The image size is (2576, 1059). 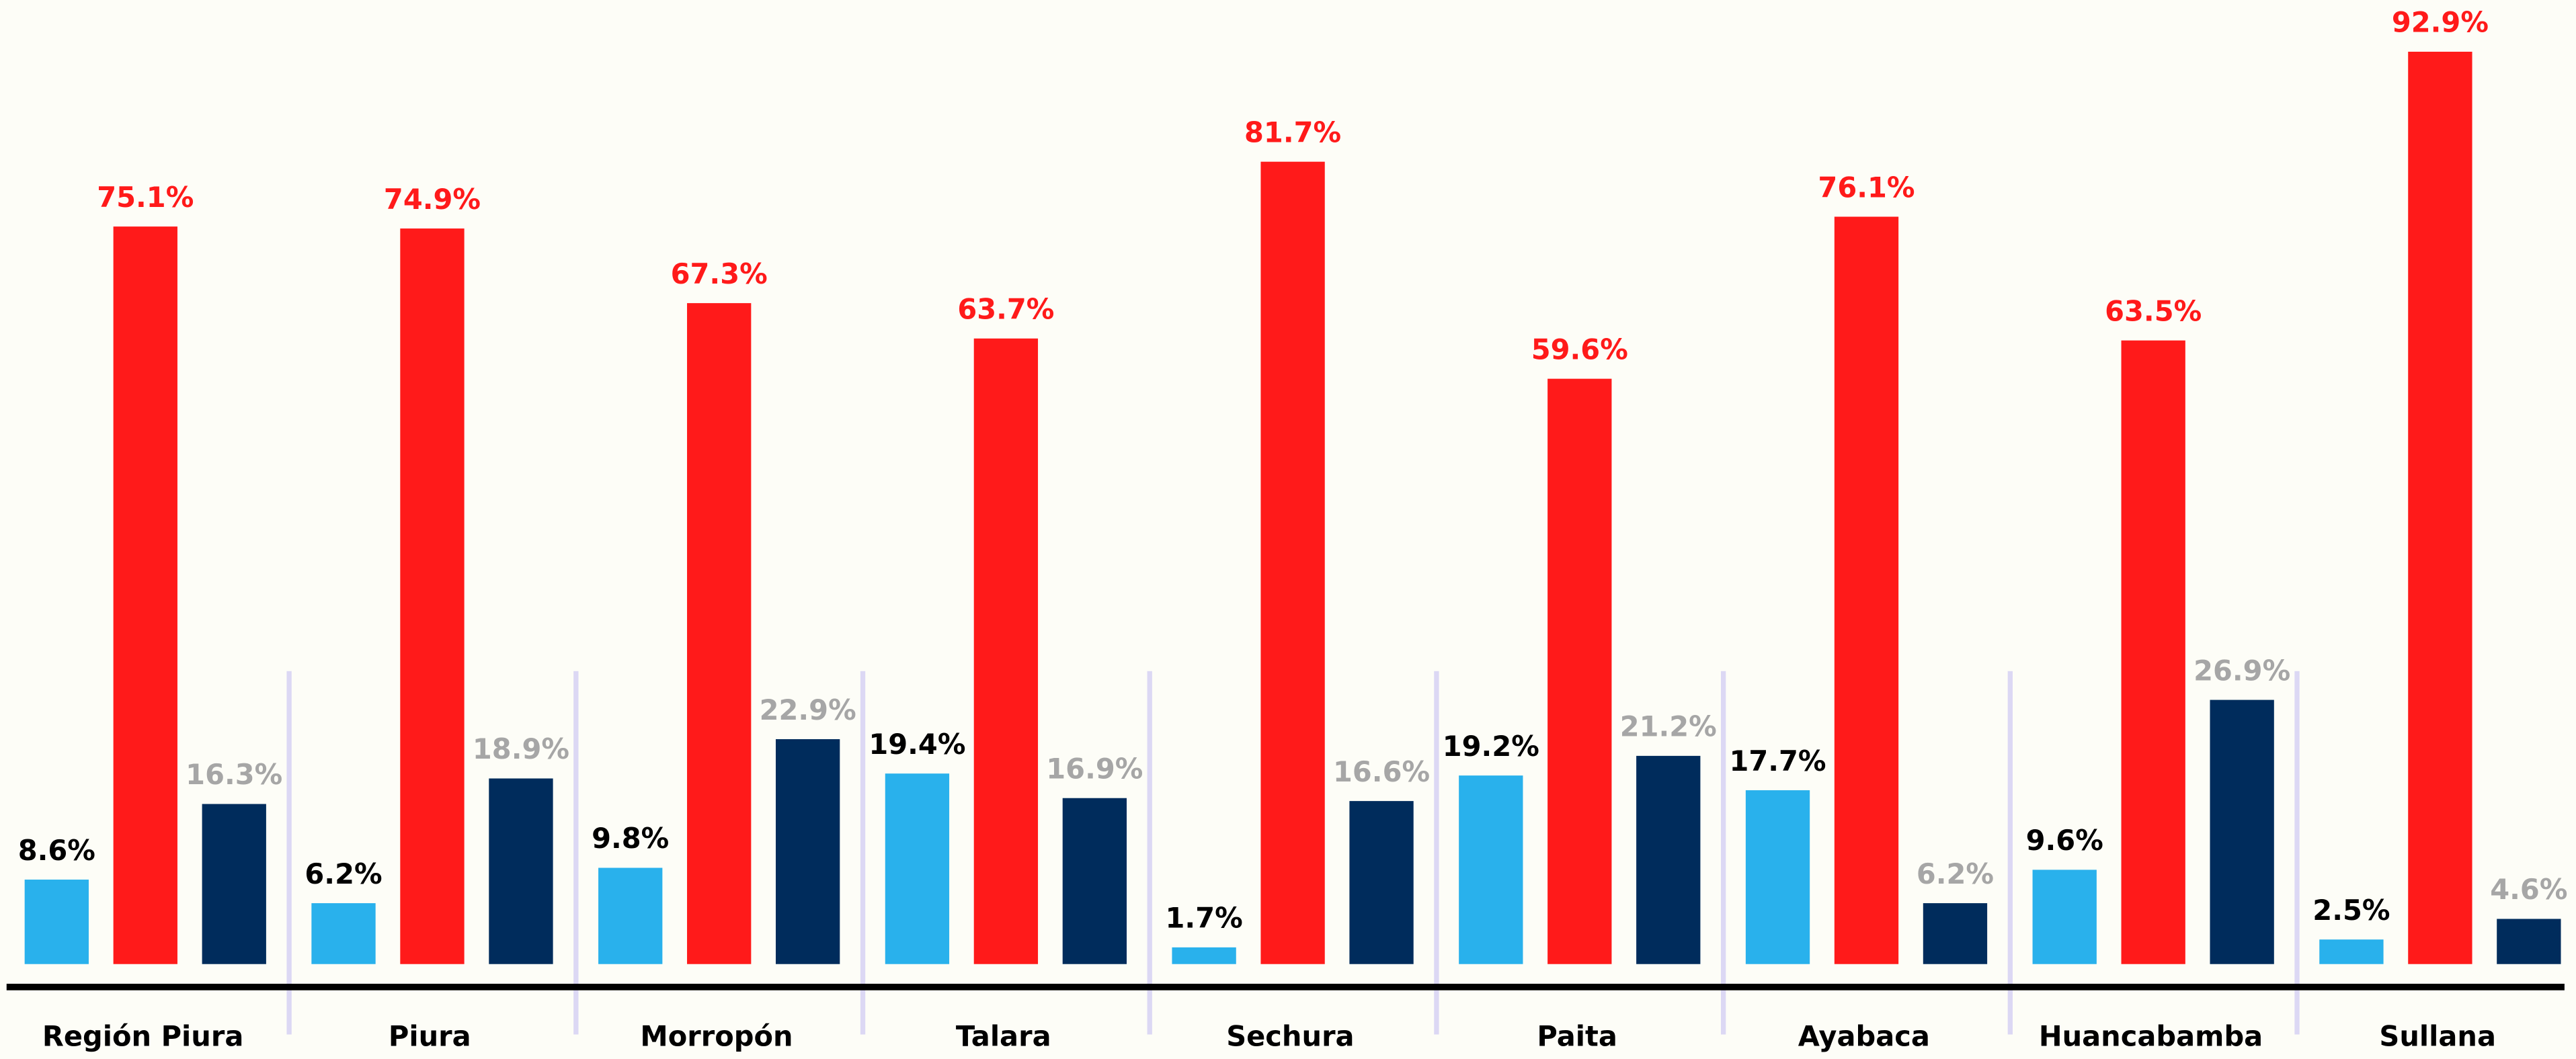 What do you see at coordinates (2241, 670) in the screenshot?
I see `data-label: 26.9%` at bounding box center [2241, 670].